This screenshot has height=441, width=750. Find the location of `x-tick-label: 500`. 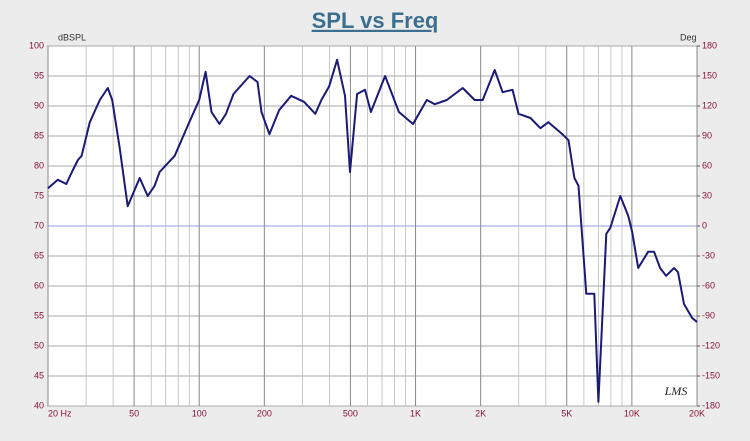

x-tick-label: 500 is located at coordinates (350, 413).